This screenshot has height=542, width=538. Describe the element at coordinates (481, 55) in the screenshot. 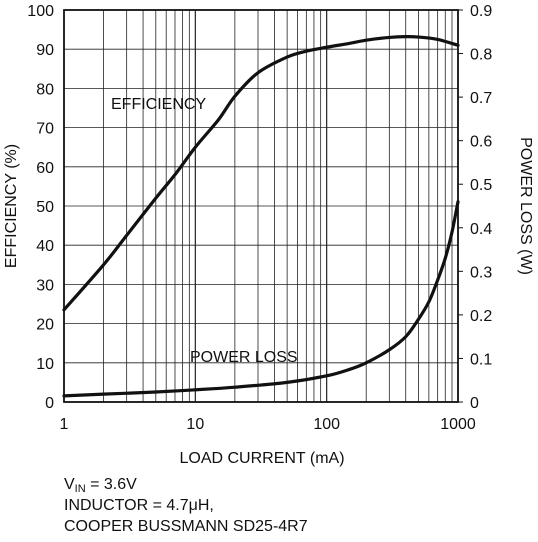

I see `y-right-tick-label: 0.8` at that location.